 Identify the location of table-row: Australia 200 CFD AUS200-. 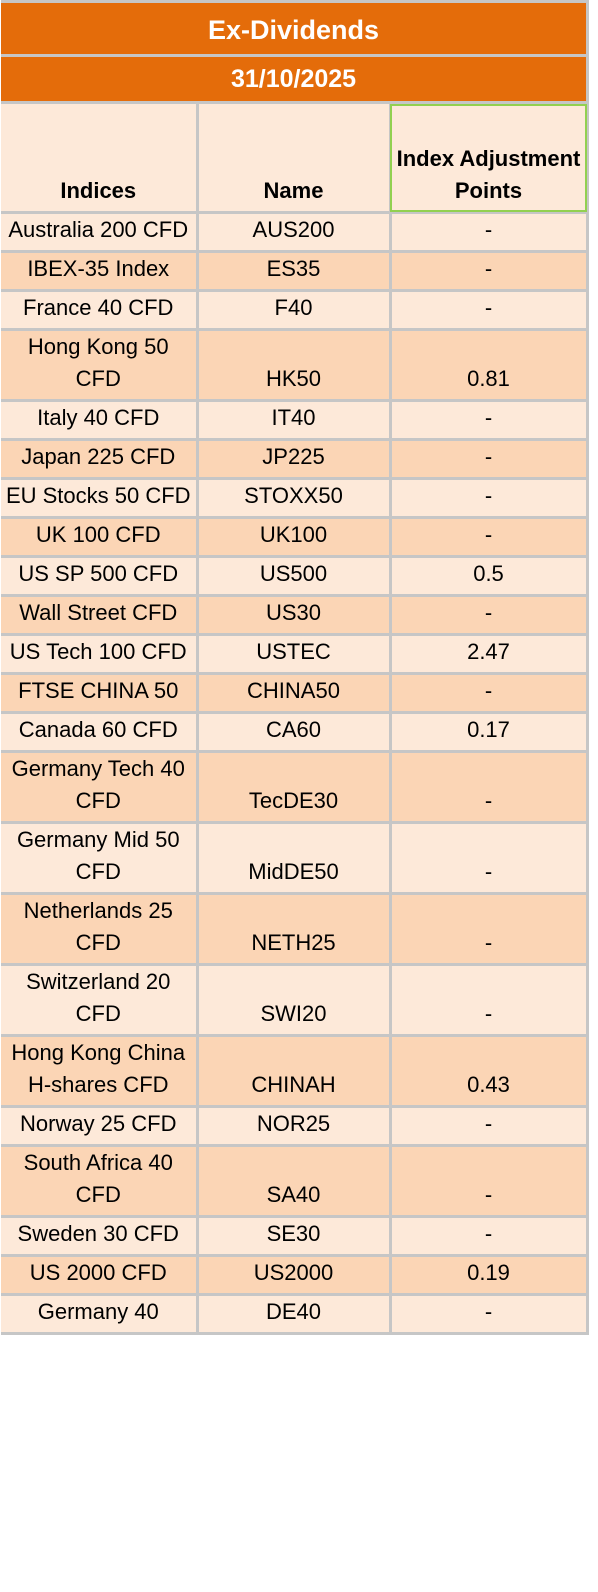
(295, 232).